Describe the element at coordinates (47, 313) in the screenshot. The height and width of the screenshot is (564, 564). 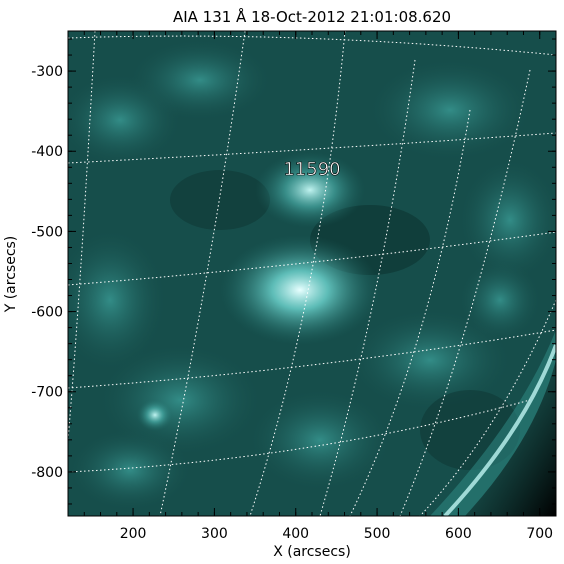
I see `y-tick-label: -600` at that location.